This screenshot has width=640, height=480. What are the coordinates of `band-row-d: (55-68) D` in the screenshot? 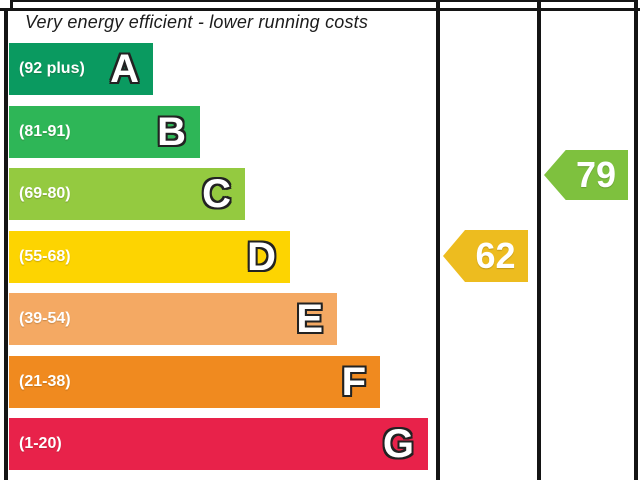 It's located at (149, 256).